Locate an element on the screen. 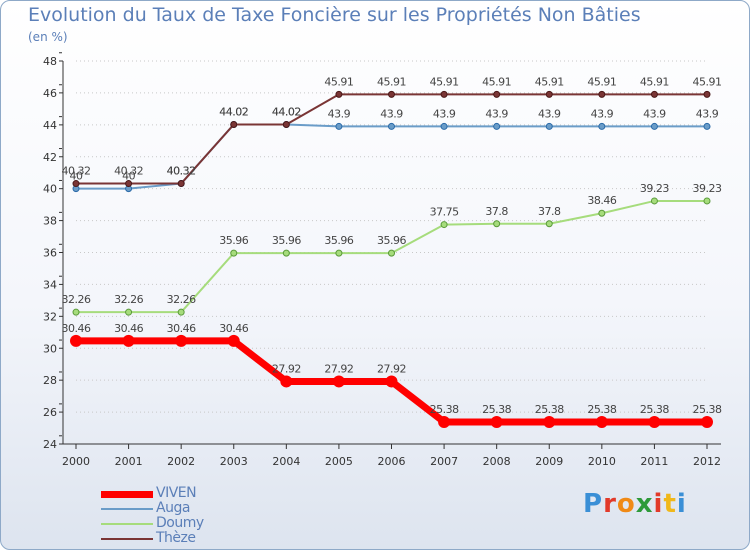 The height and width of the screenshot is (550, 750). x-tick-label: 2009 is located at coordinates (549, 461).